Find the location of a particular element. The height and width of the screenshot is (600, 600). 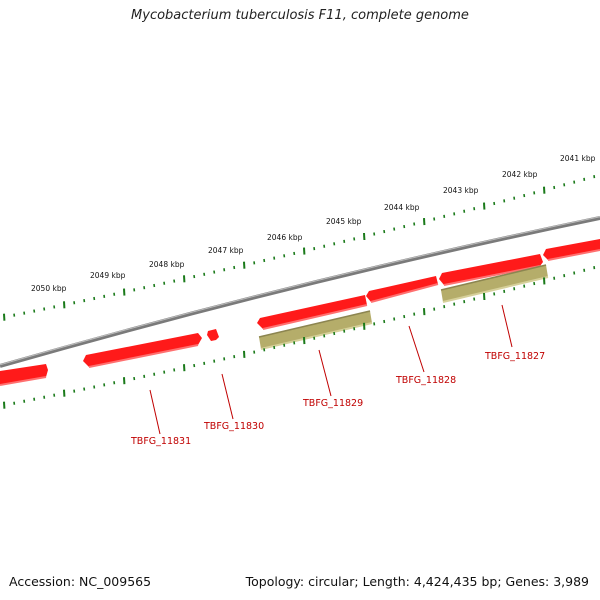

gene-label-leaders is located at coordinates (331, 369).